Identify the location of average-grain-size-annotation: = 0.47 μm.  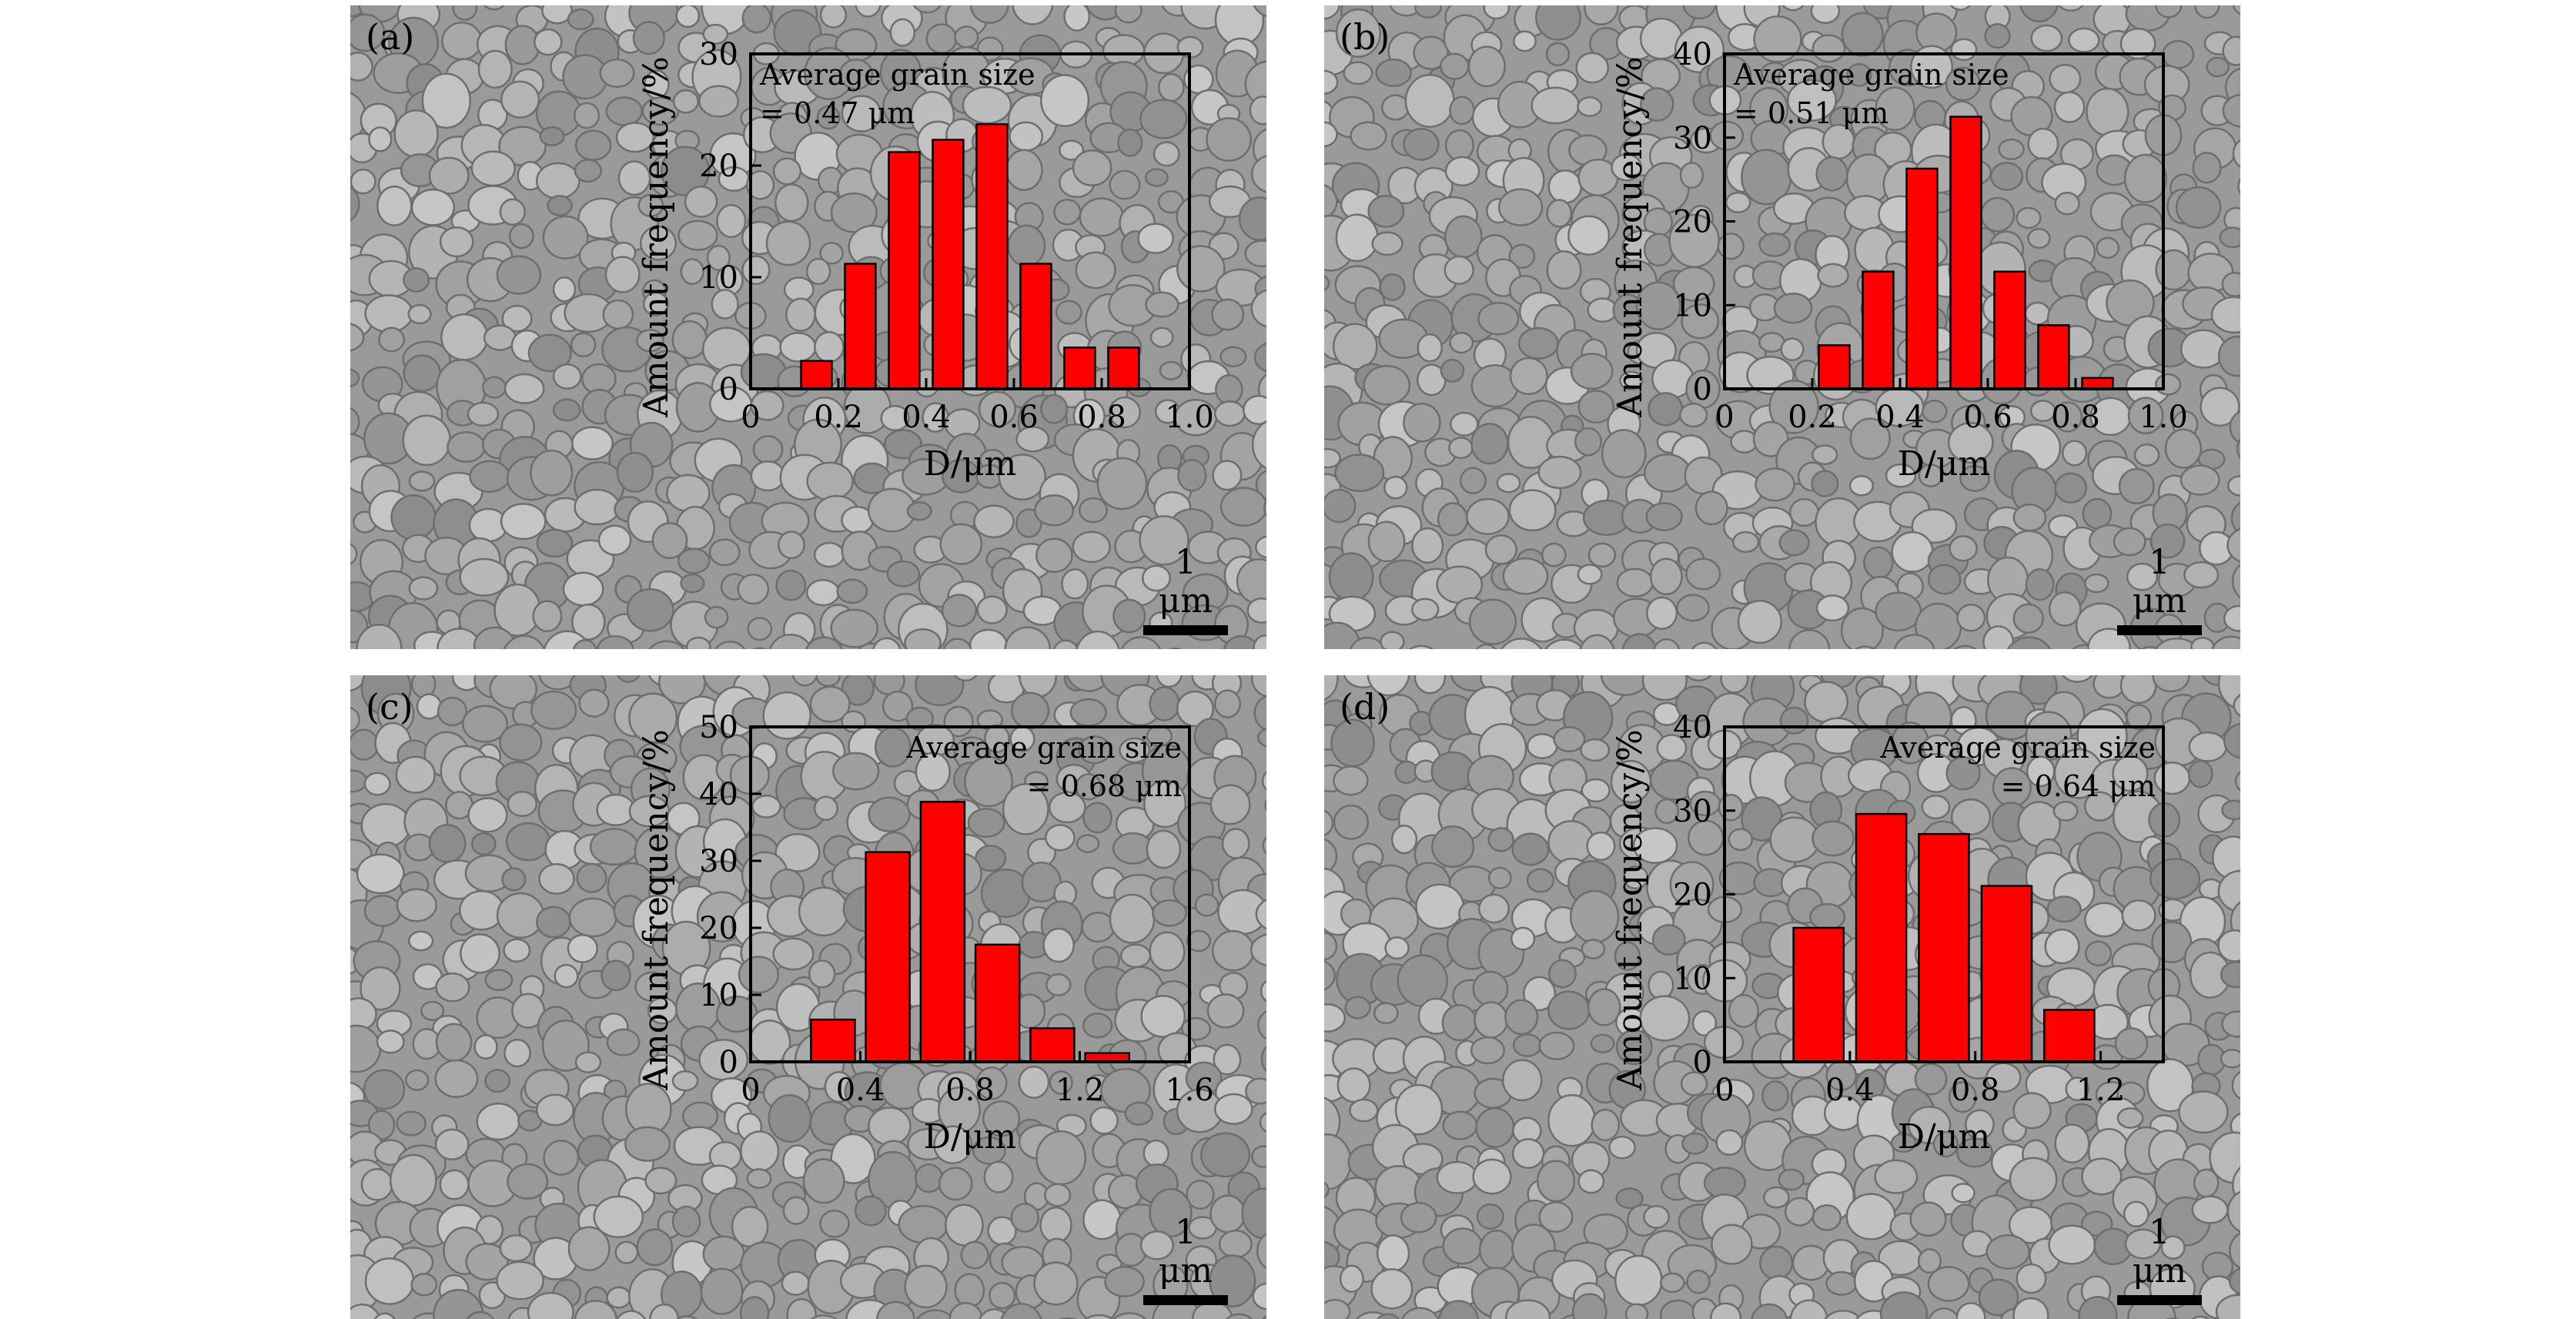
(837, 113).